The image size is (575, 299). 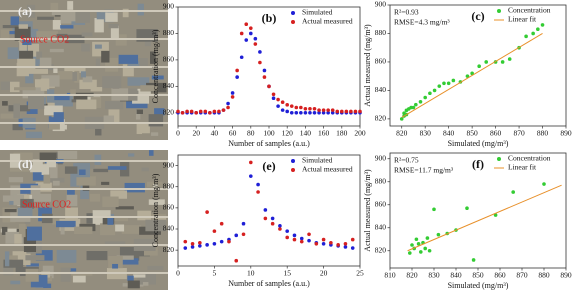 What do you see at coordinates (478, 164) in the screenshot?
I see `panel-title: (f)` at bounding box center [478, 164].